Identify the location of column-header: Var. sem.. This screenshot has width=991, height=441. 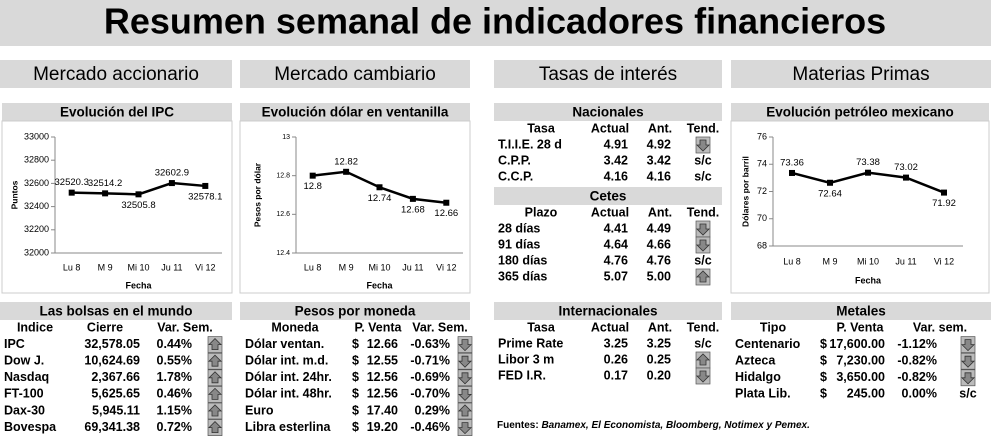
(940, 327).